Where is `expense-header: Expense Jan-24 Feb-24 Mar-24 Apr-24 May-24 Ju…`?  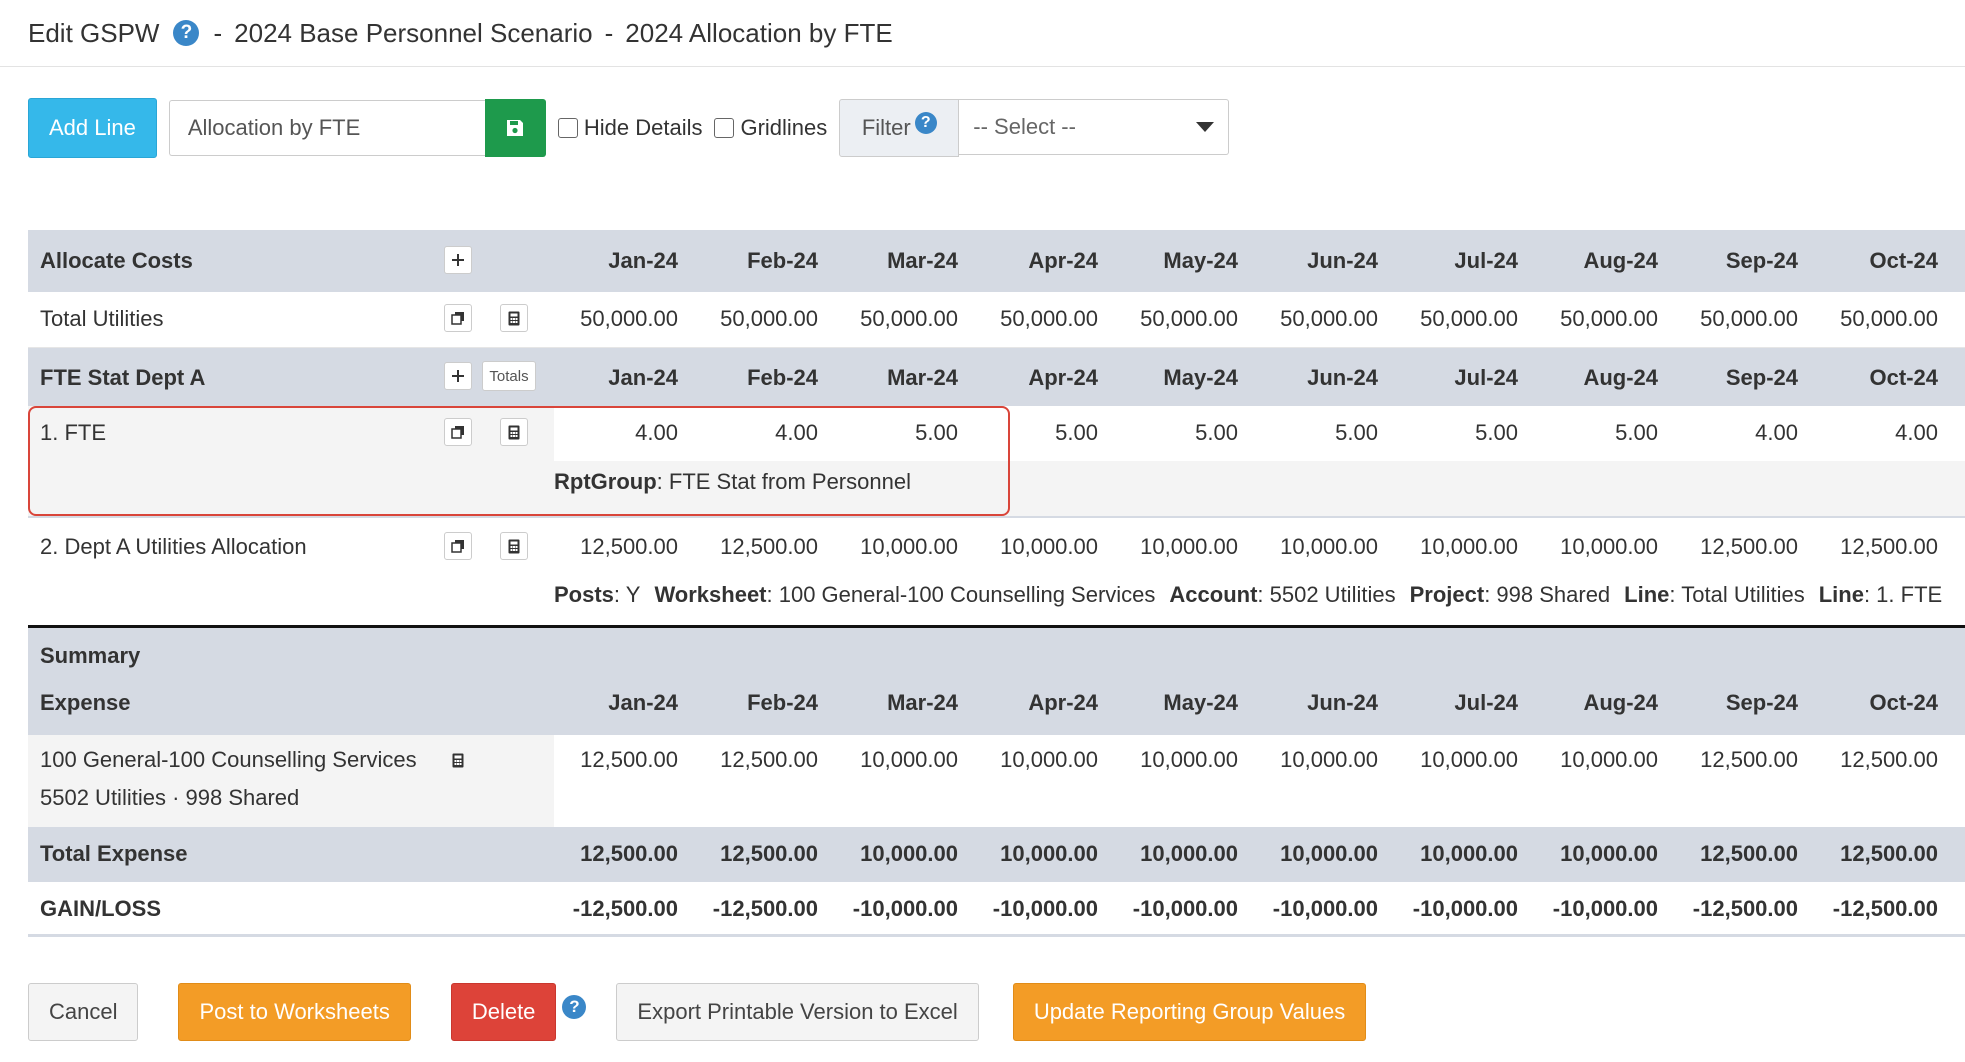
expense-header: Expense Jan-24 Feb-24 Mar-24 Apr-24 May-24 Ju… is located at coordinates (996, 707).